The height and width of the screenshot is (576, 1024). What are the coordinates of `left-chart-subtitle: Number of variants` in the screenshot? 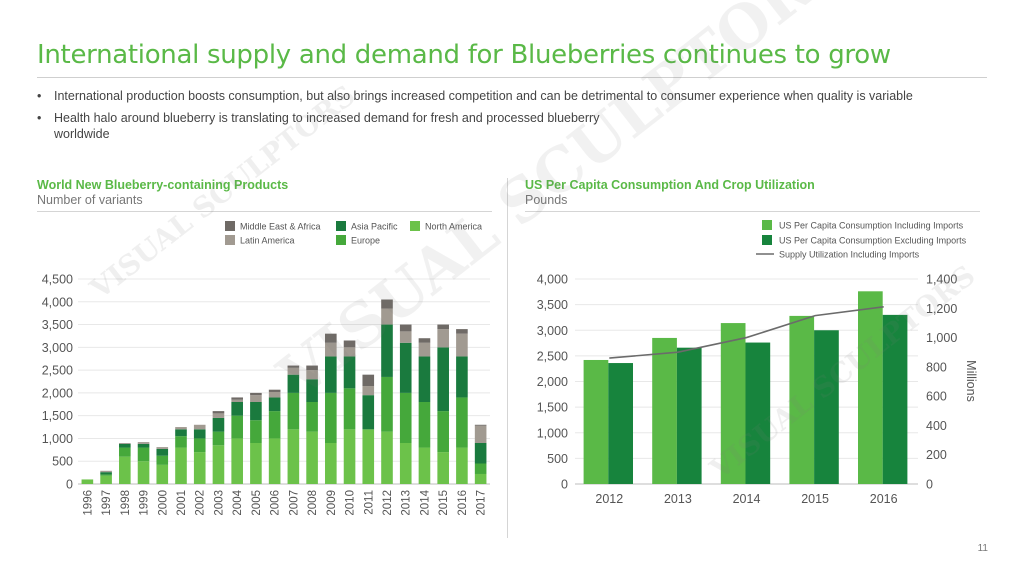 It's located at (90, 200).